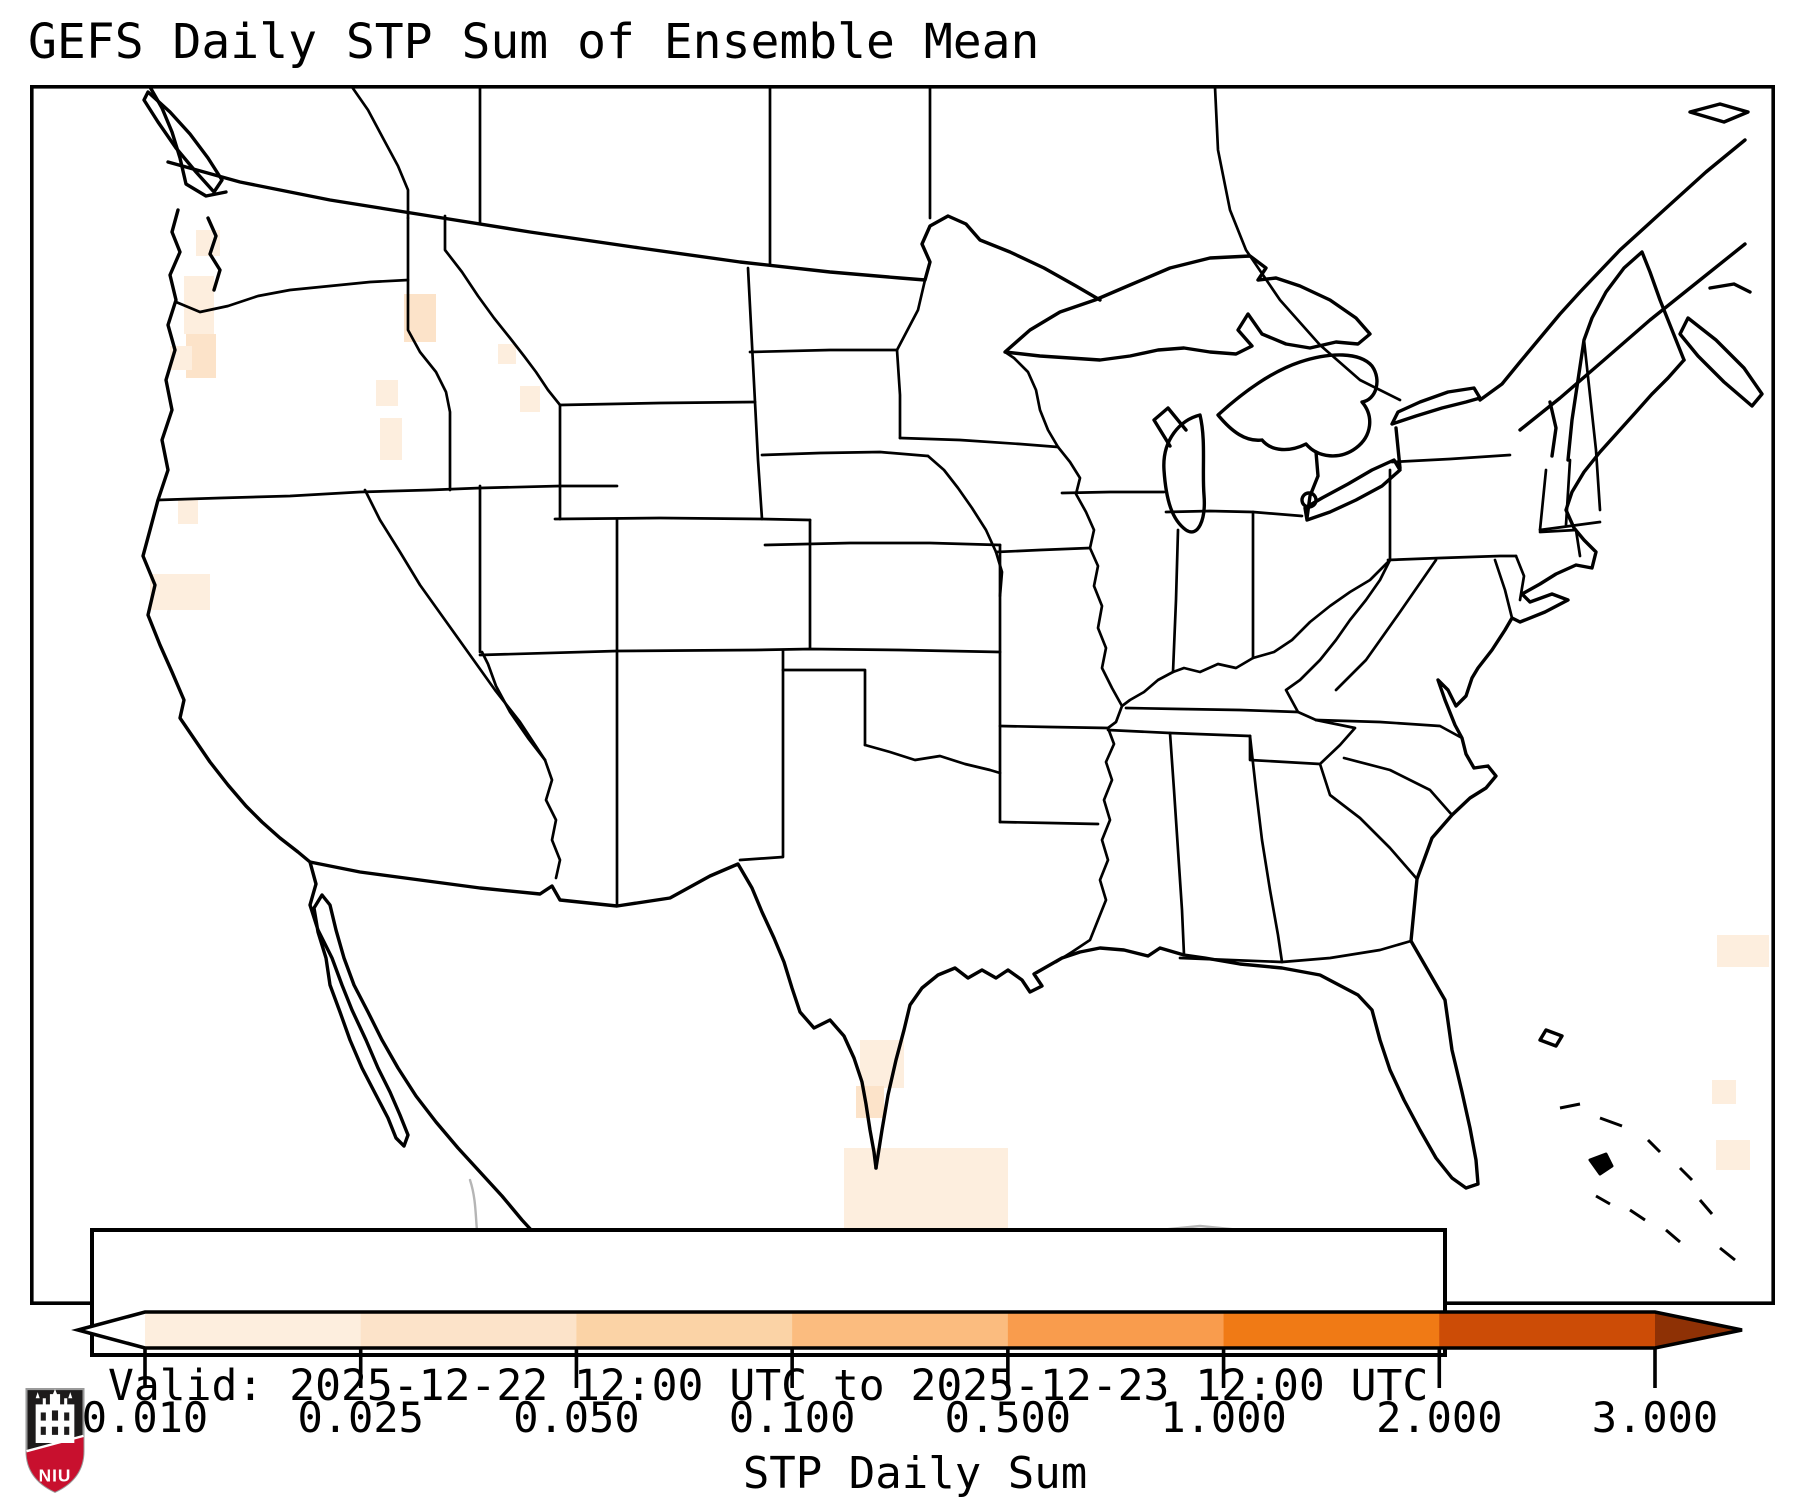 The height and width of the screenshot is (1500, 1803). Describe the element at coordinates (55, 1422) in the screenshot. I see `castle-windows` at that location.